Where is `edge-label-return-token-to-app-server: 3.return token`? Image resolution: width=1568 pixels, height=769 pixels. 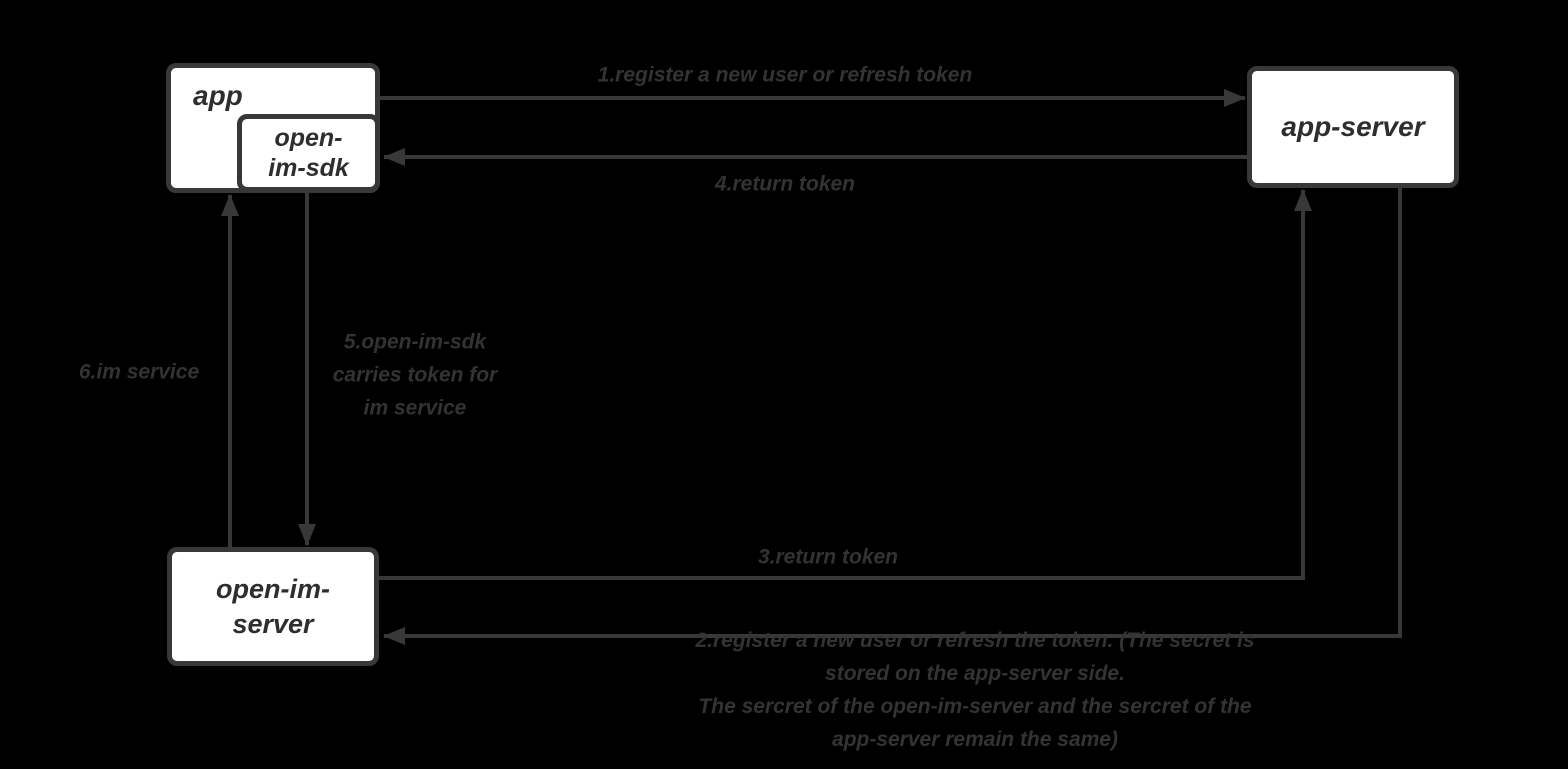
edge-label-return-token-to-app-server: 3.return token is located at coordinates (828, 557).